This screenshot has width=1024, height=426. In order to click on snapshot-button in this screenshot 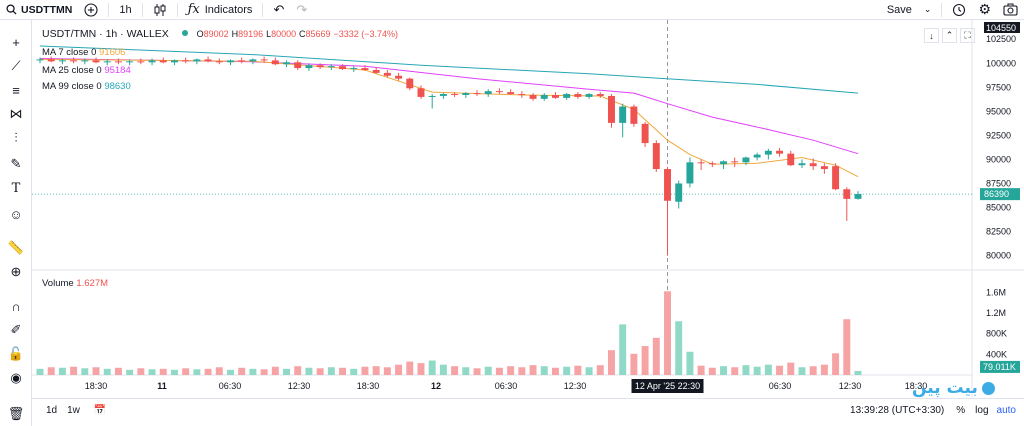, I will do `click(1010, 10)`.